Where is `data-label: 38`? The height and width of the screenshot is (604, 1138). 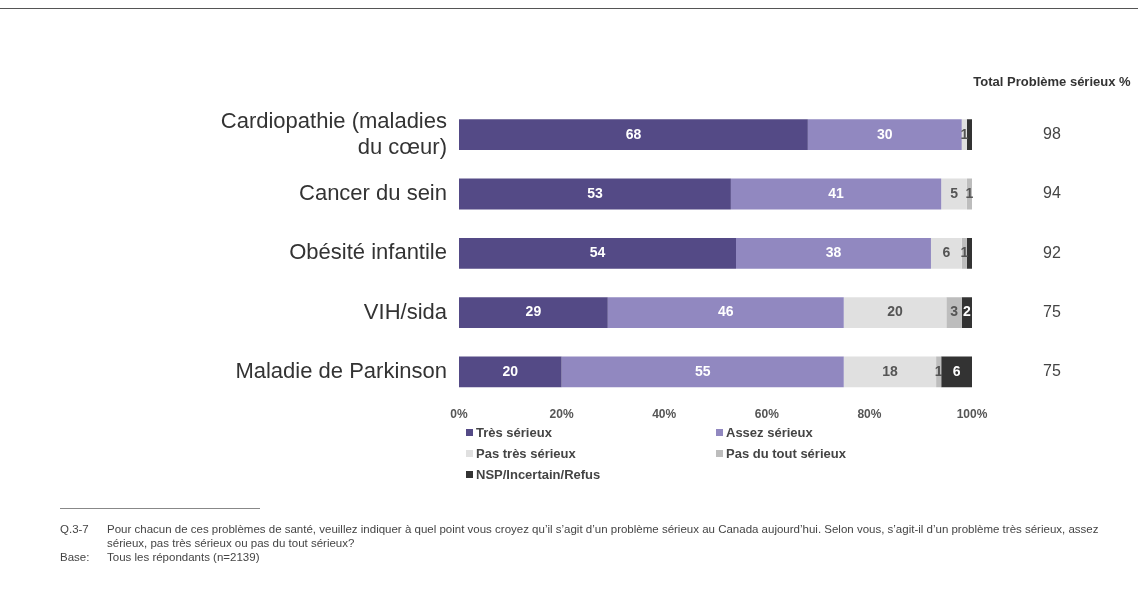
data-label: 38 is located at coordinates (833, 252).